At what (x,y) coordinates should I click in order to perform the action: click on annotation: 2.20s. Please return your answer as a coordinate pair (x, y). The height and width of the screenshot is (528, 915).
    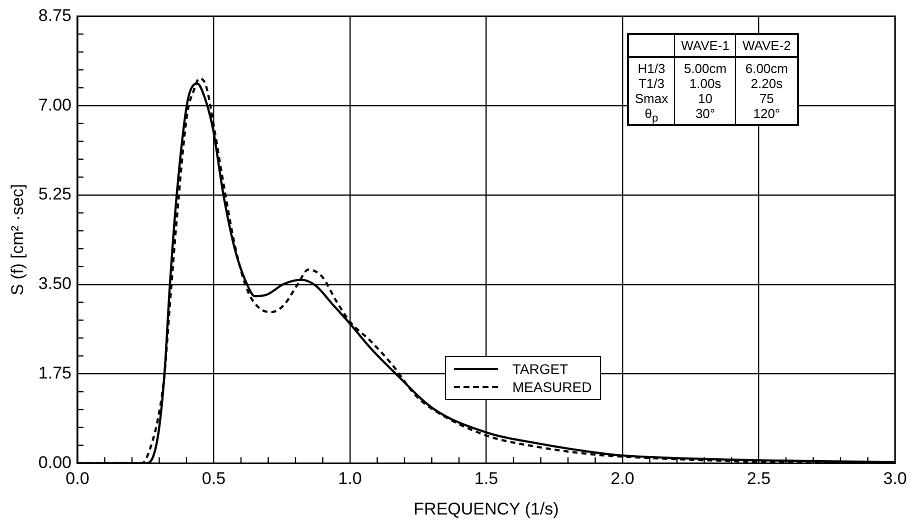
    Looking at the image, I should click on (767, 84).